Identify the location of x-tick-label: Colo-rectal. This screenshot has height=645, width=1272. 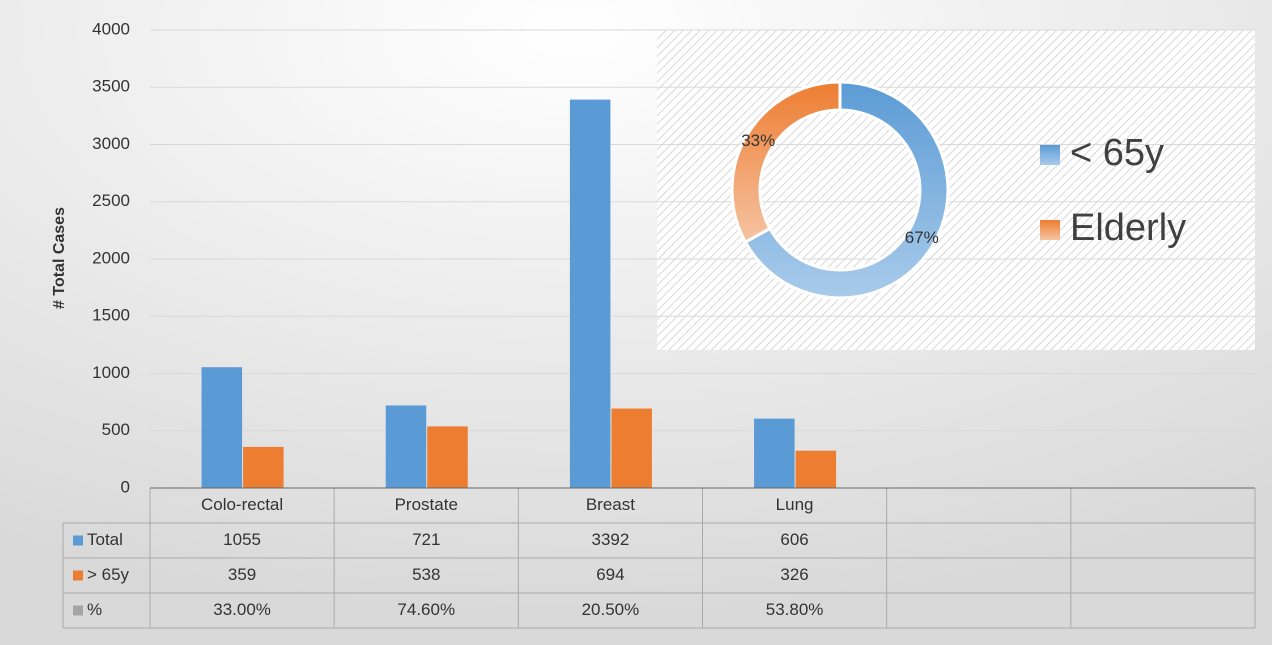
(242, 504).